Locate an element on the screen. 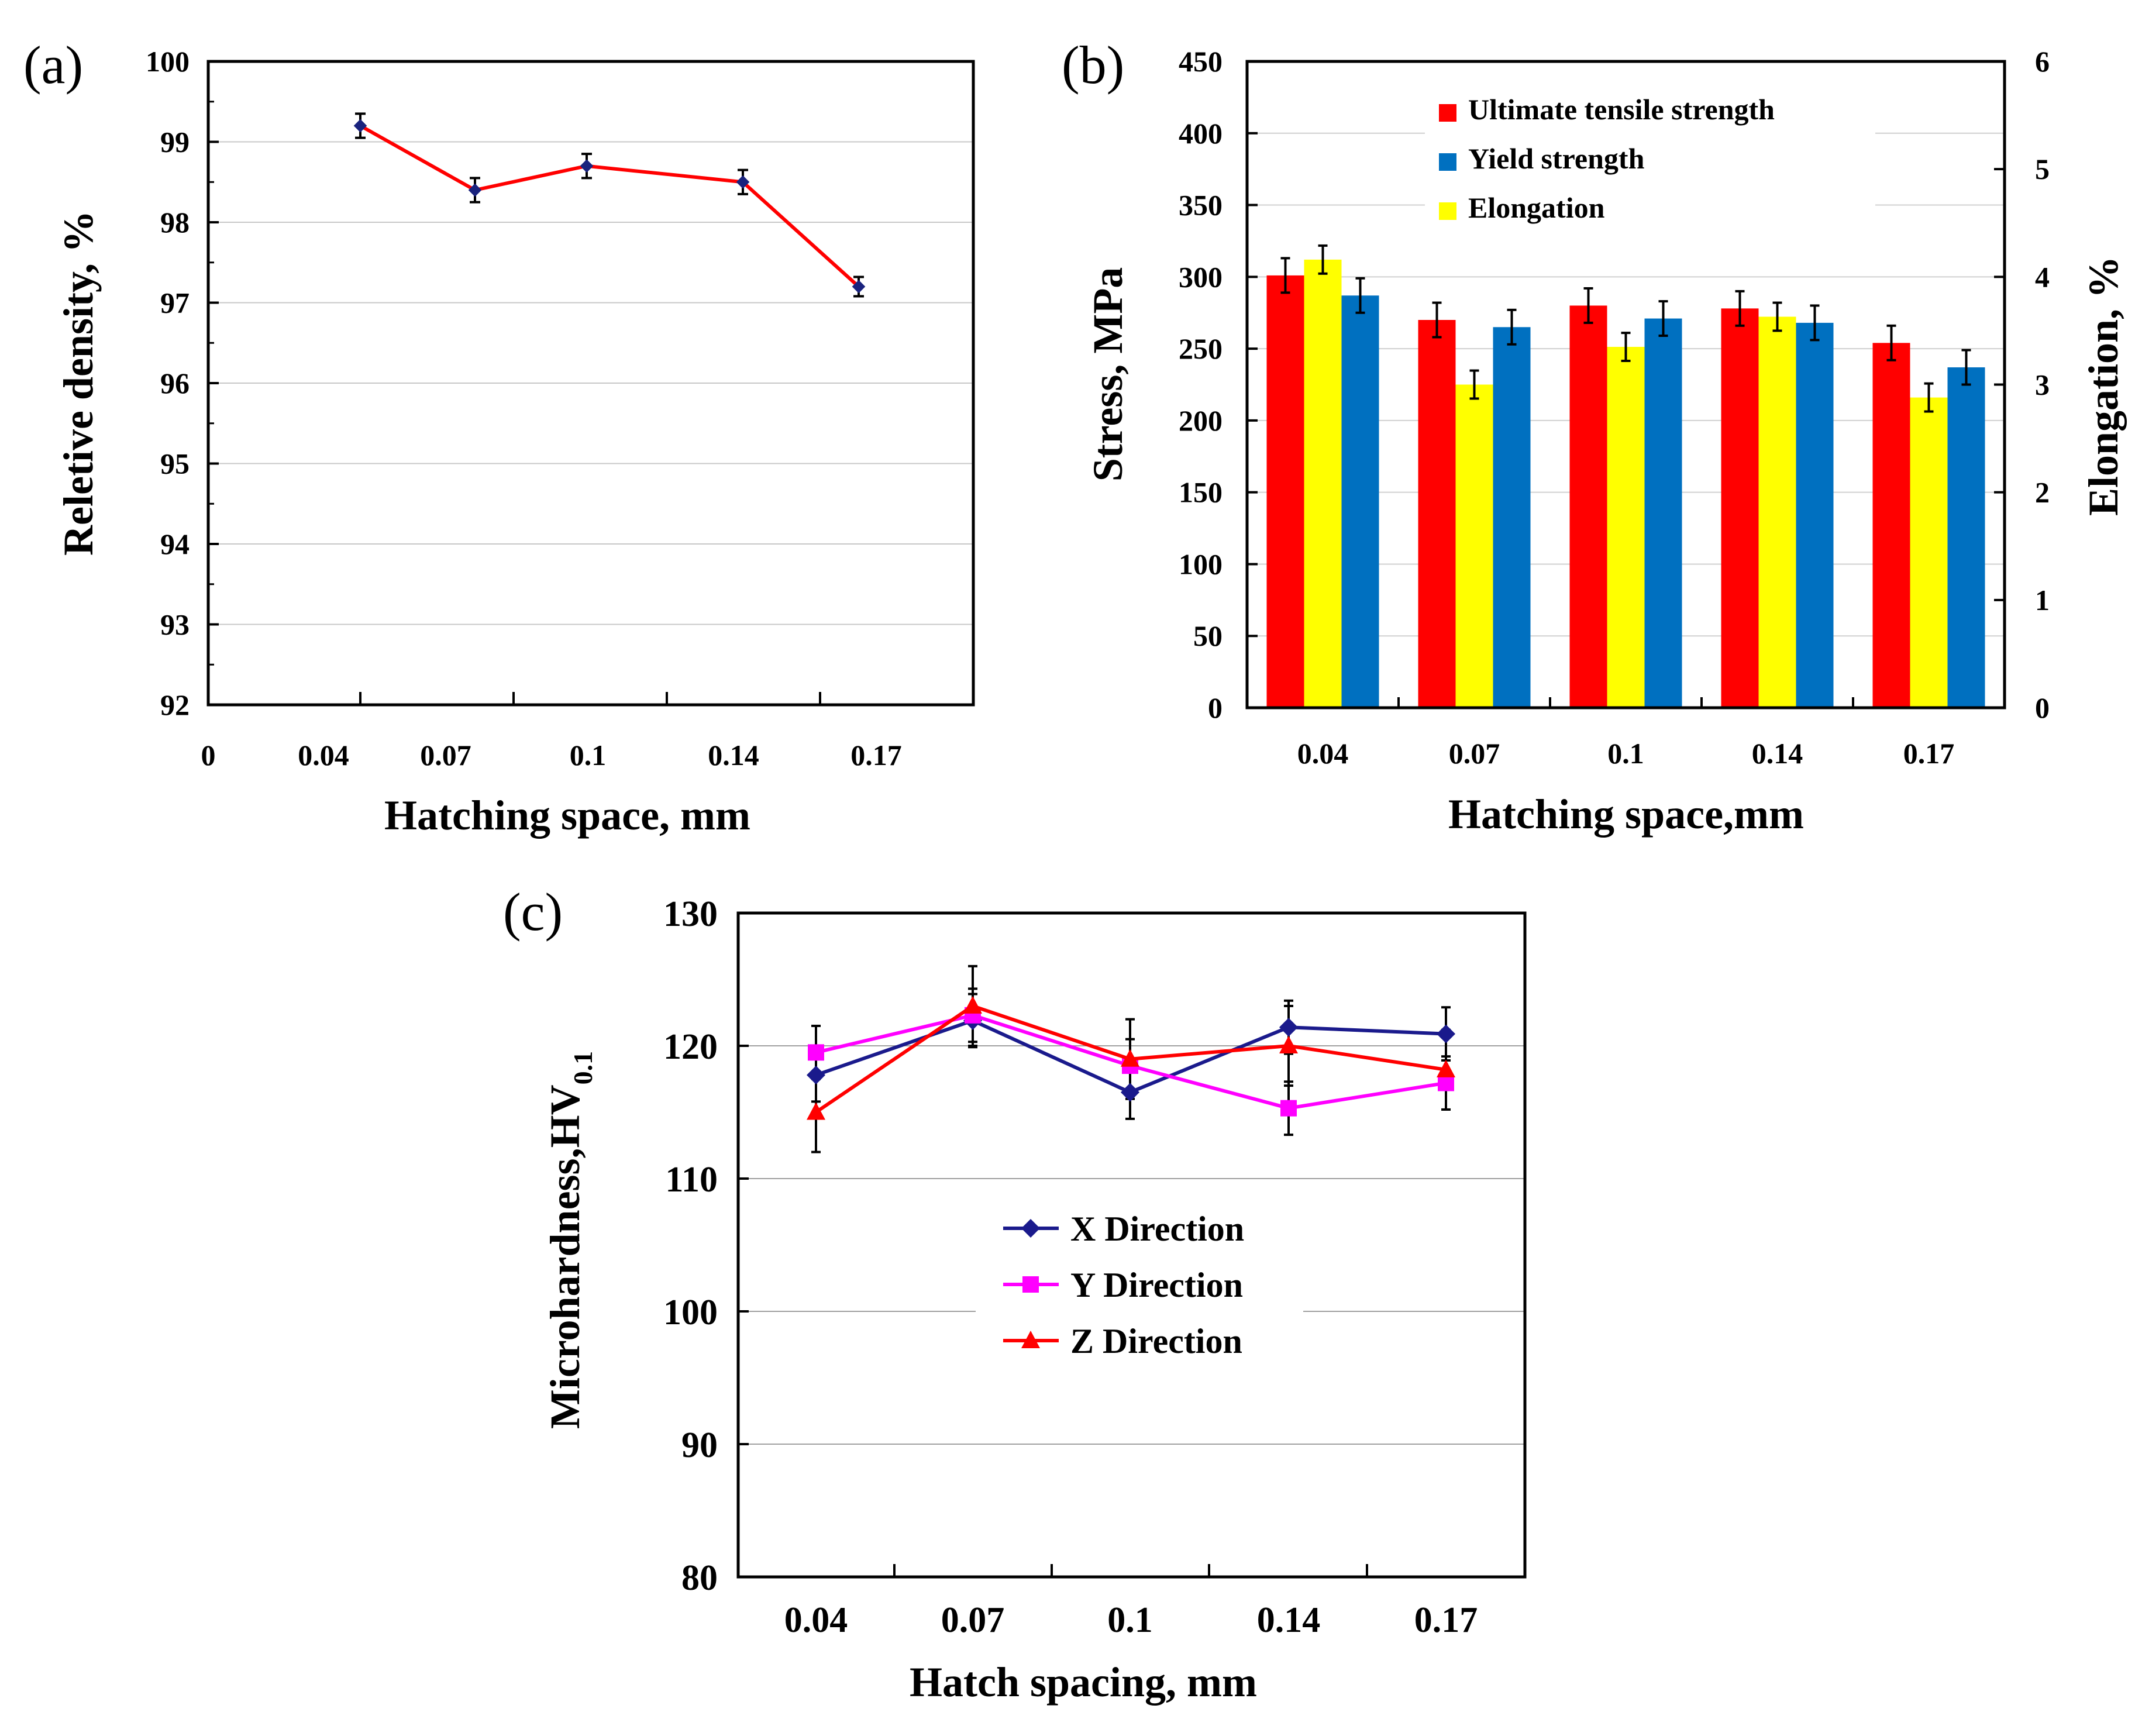 This screenshot has width=2135, height=1736. panel-c-x-ticks: 0.04 0.07 0.1 0.14 0.17 is located at coordinates (1131, 1602).